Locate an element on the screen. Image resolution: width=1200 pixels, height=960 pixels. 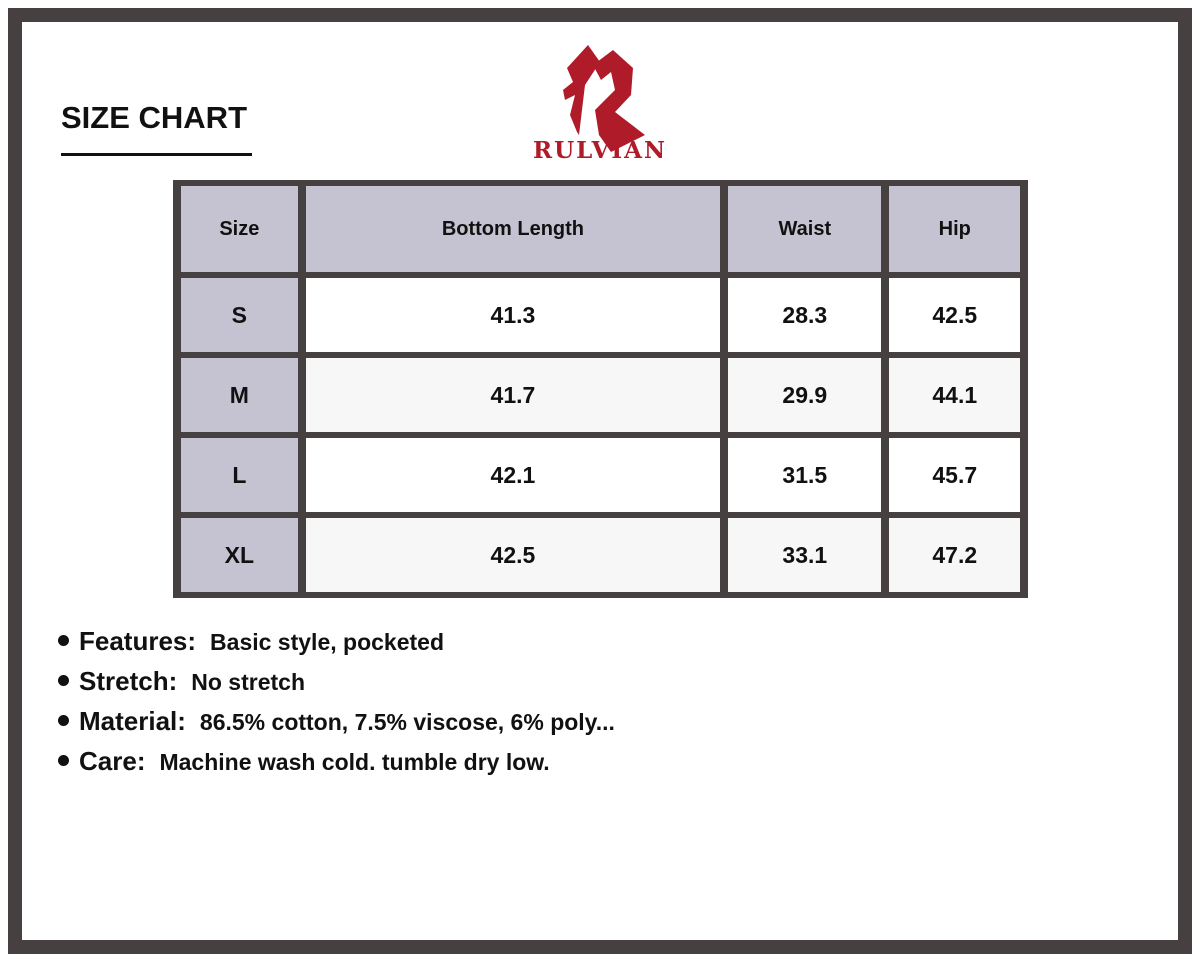
note-label: Stretch: is located at coordinates (128, 681).